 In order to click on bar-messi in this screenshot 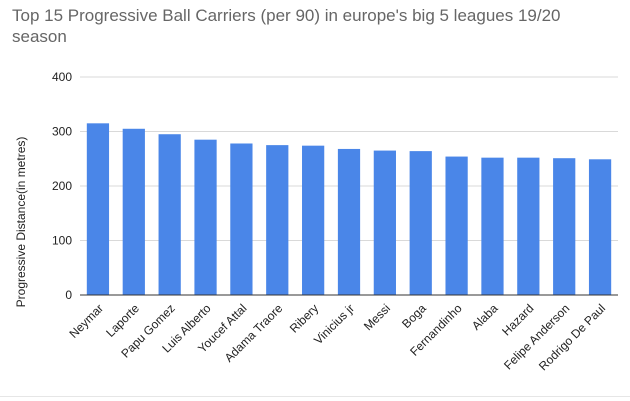, I will do `click(384, 222)`.